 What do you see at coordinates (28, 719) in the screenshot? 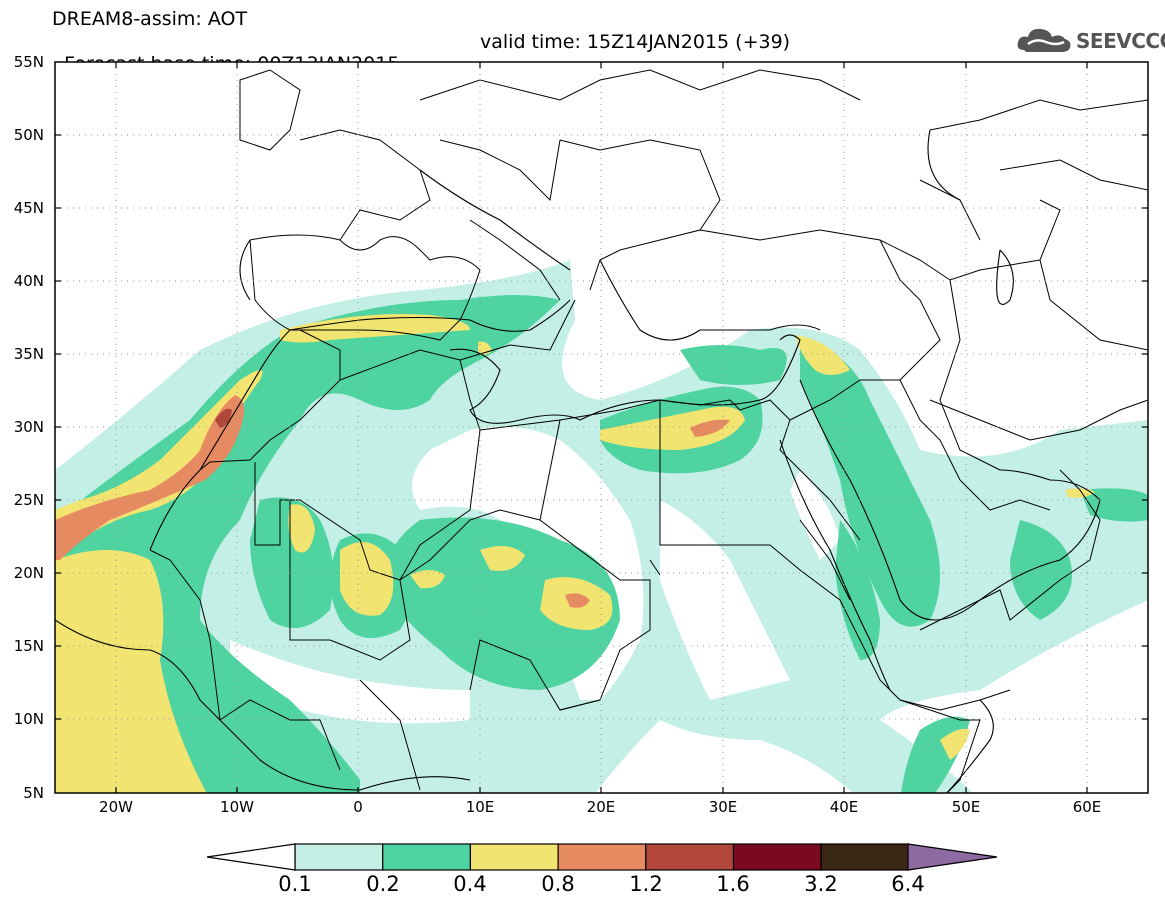
I see `lat-label: 10N` at bounding box center [28, 719].